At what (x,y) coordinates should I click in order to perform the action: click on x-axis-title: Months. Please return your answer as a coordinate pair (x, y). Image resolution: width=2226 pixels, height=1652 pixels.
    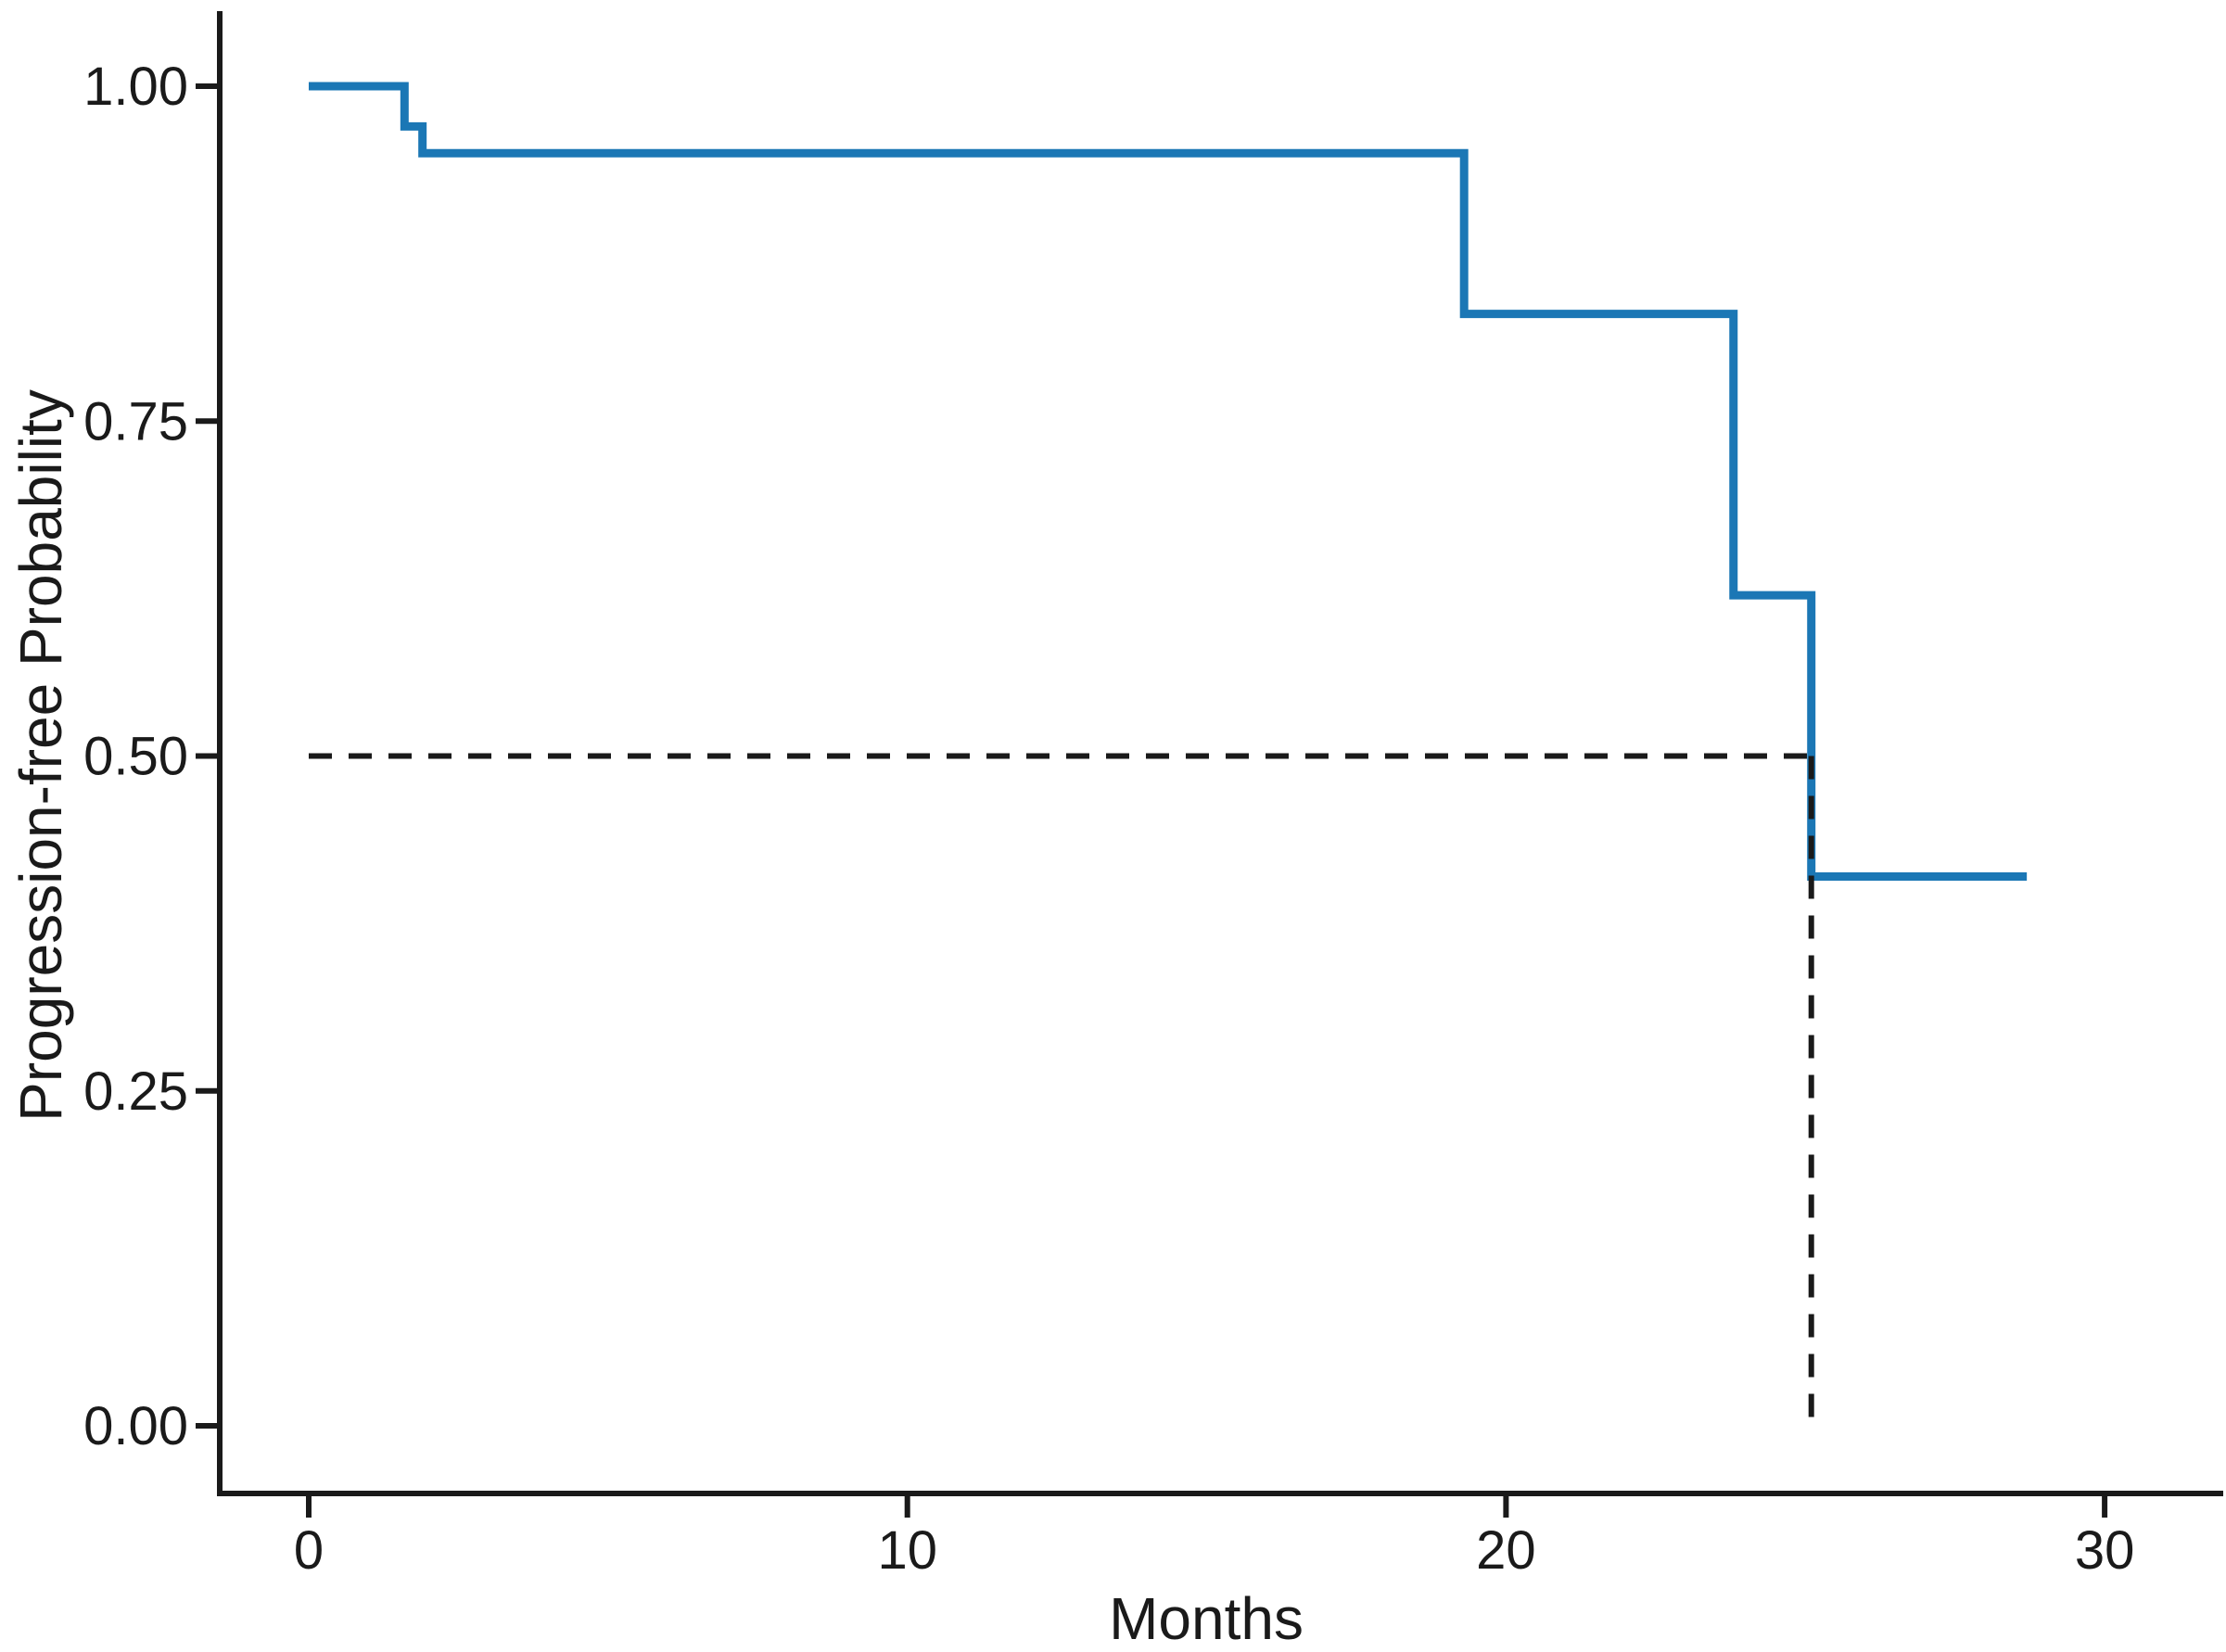
    Looking at the image, I should click on (1206, 1618).